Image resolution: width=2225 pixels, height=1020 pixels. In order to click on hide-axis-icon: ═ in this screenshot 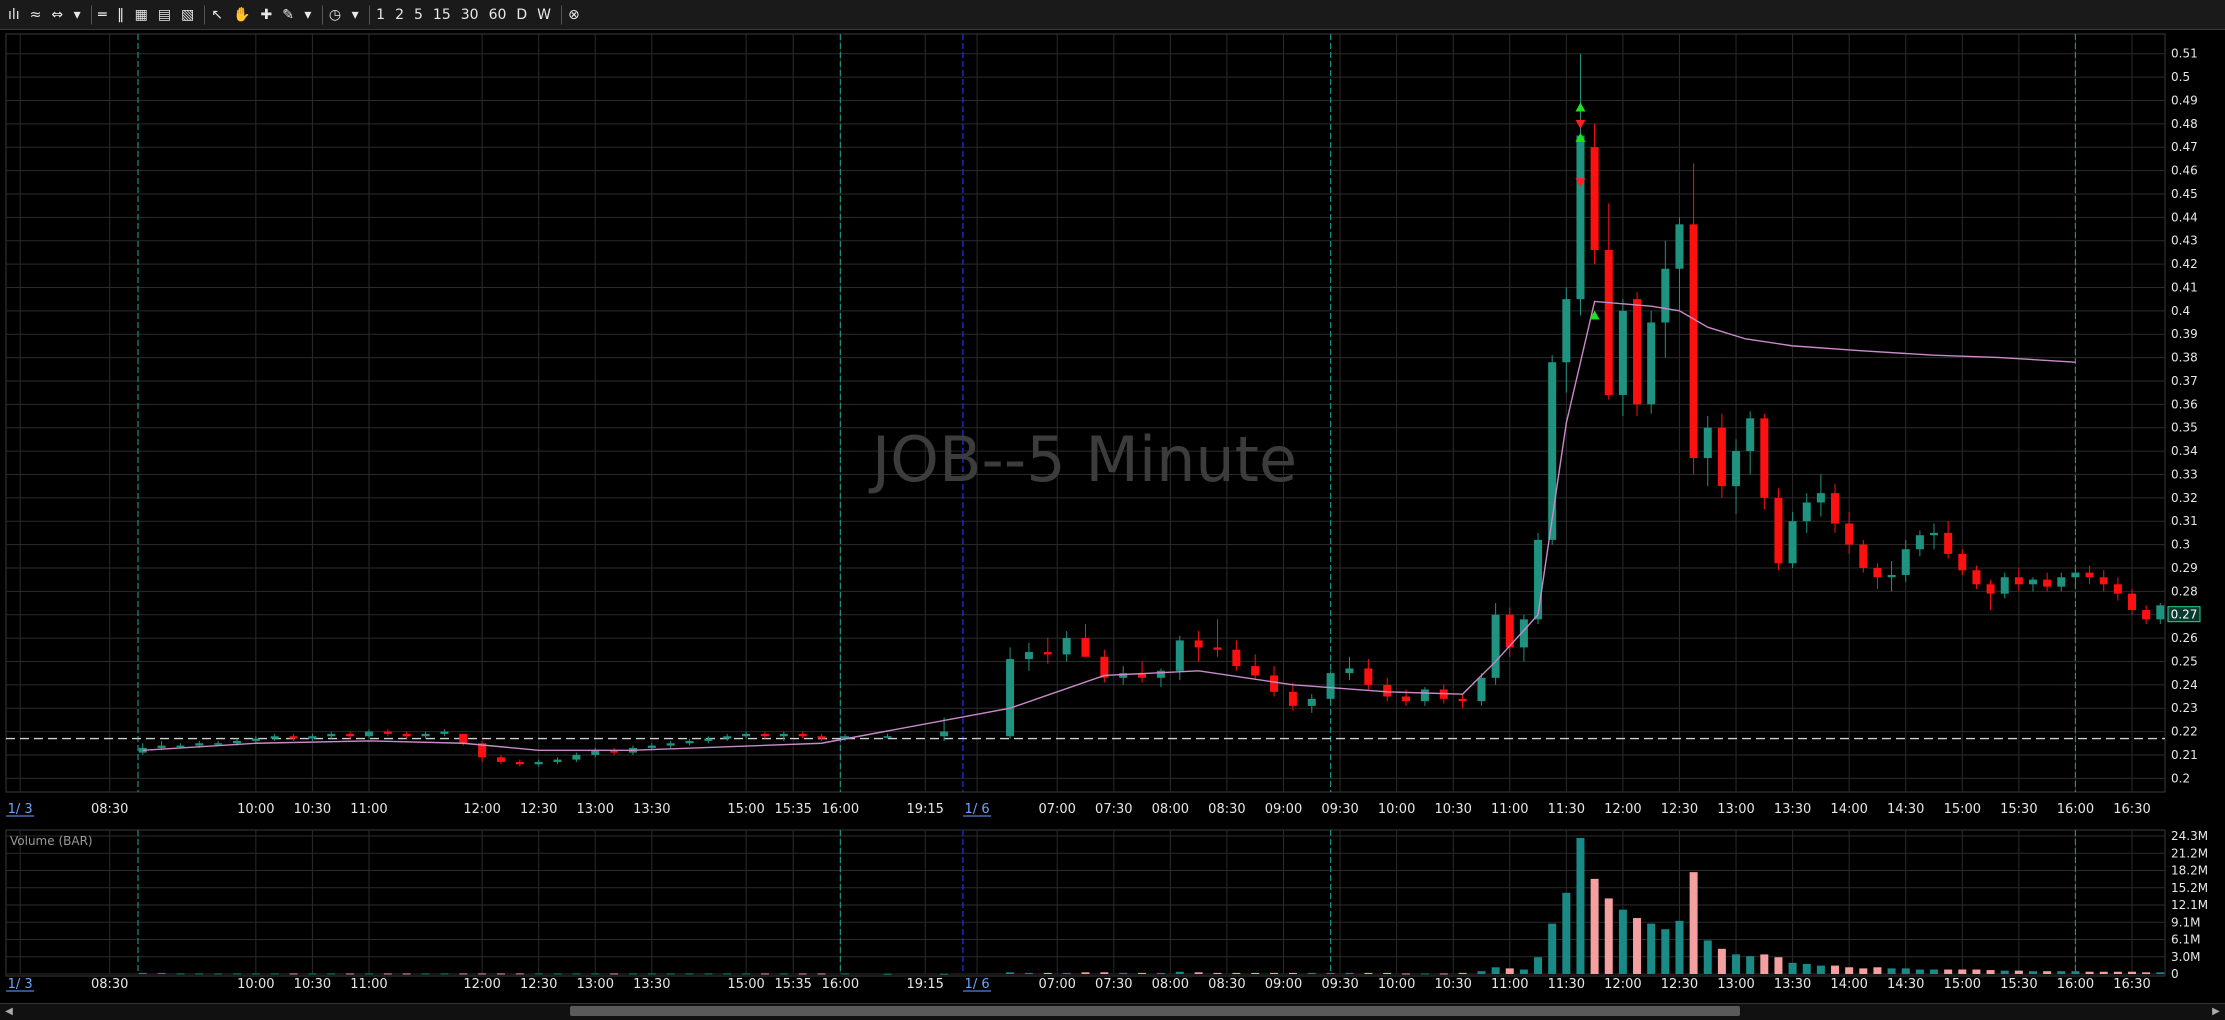, I will do `click(100, 14)`.